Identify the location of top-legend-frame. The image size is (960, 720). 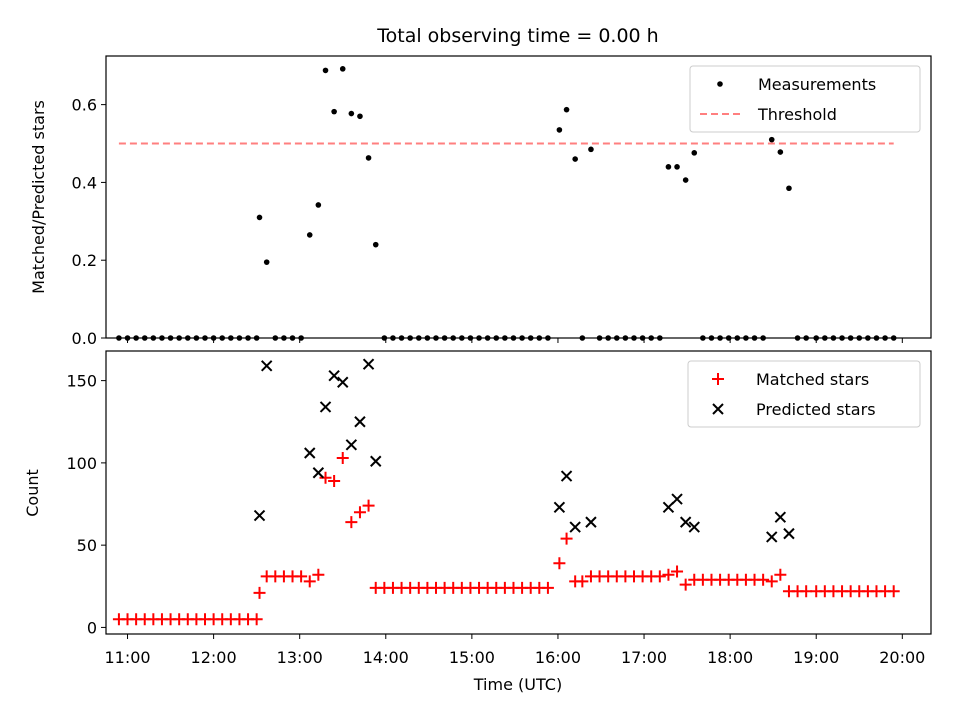
(805, 99).